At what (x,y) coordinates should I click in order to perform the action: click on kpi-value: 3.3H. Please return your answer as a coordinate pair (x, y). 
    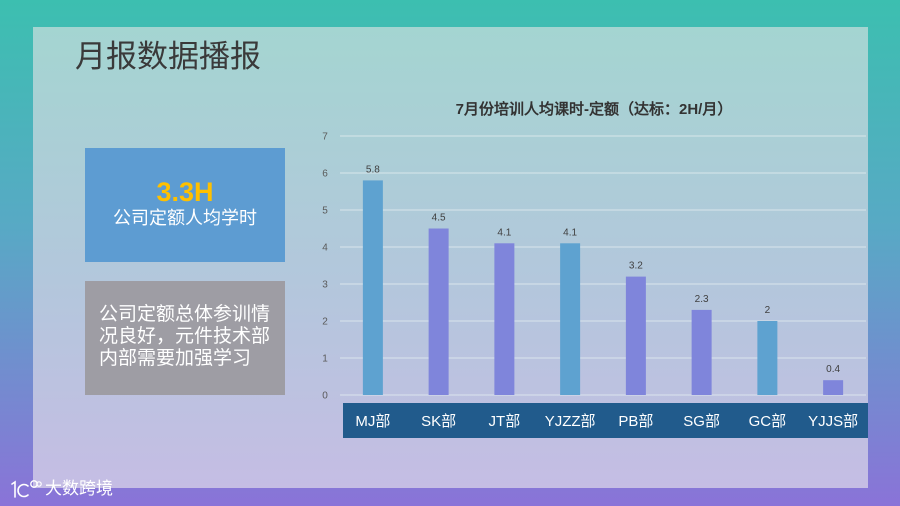
    Looking at the image, I should click on (185, 192).